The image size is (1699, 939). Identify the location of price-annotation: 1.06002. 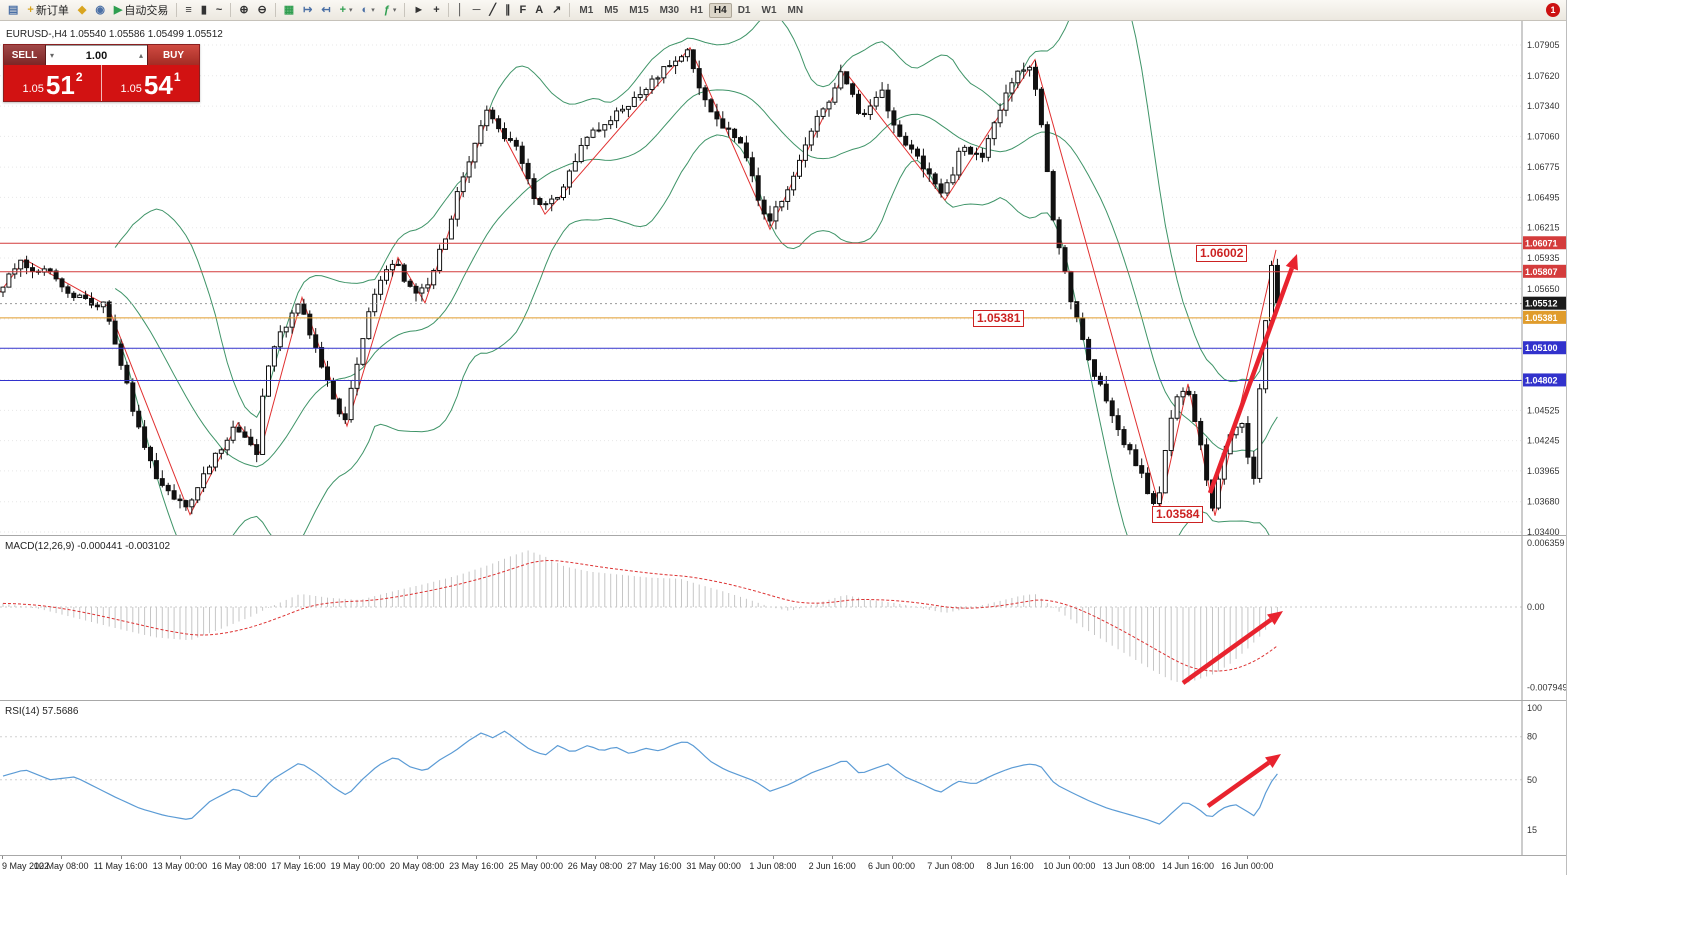
(1222, 253).